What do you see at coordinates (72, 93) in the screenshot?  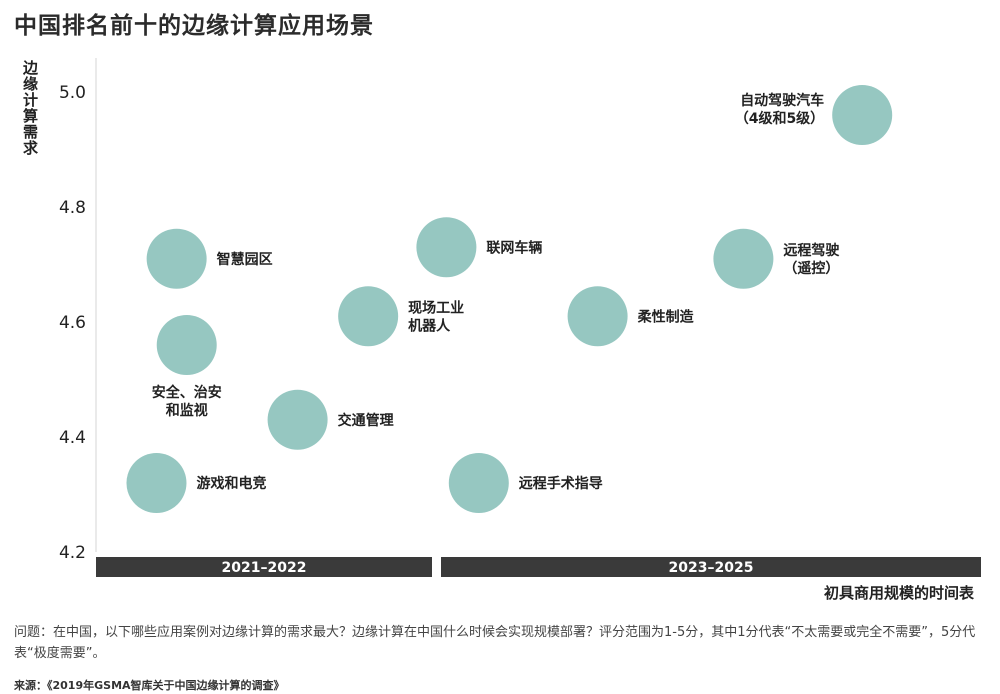 I see `y-tick-label: 5.0` at bounding box center [72, 93].